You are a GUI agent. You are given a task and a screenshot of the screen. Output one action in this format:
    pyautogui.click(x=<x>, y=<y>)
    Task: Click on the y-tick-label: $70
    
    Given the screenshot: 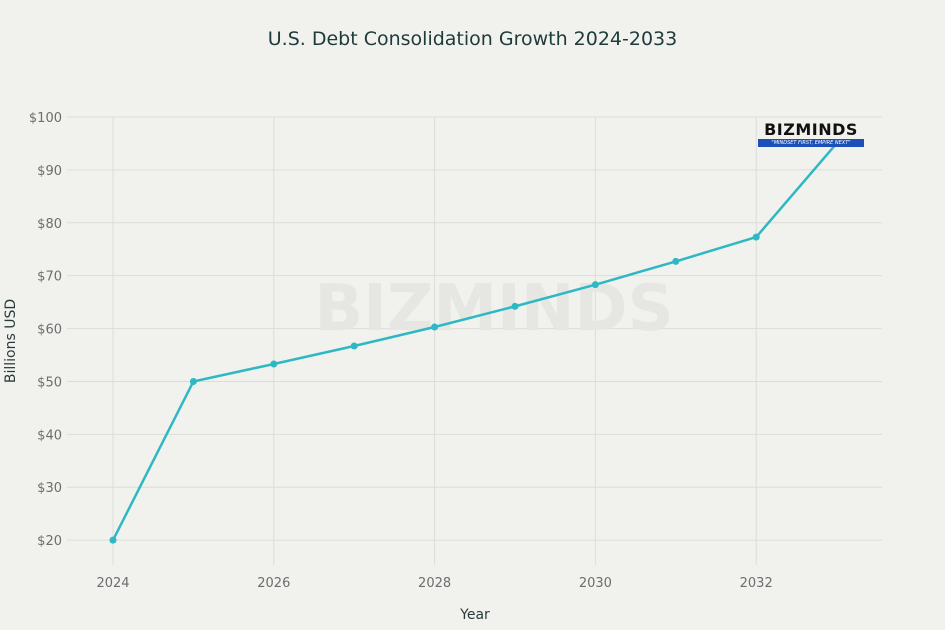 What is the action you would take?
    pyautogui.click(x=49, y=277)
    